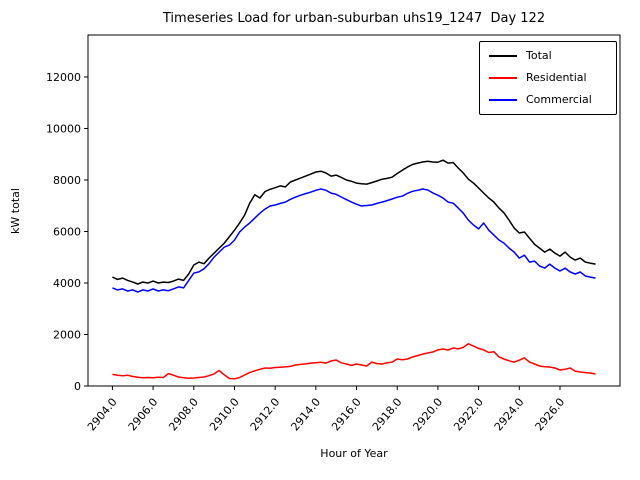 The width and height of the screenshot is (640, 480). I want to click on legend-label-commercial: Commercial, so click(559, 99).